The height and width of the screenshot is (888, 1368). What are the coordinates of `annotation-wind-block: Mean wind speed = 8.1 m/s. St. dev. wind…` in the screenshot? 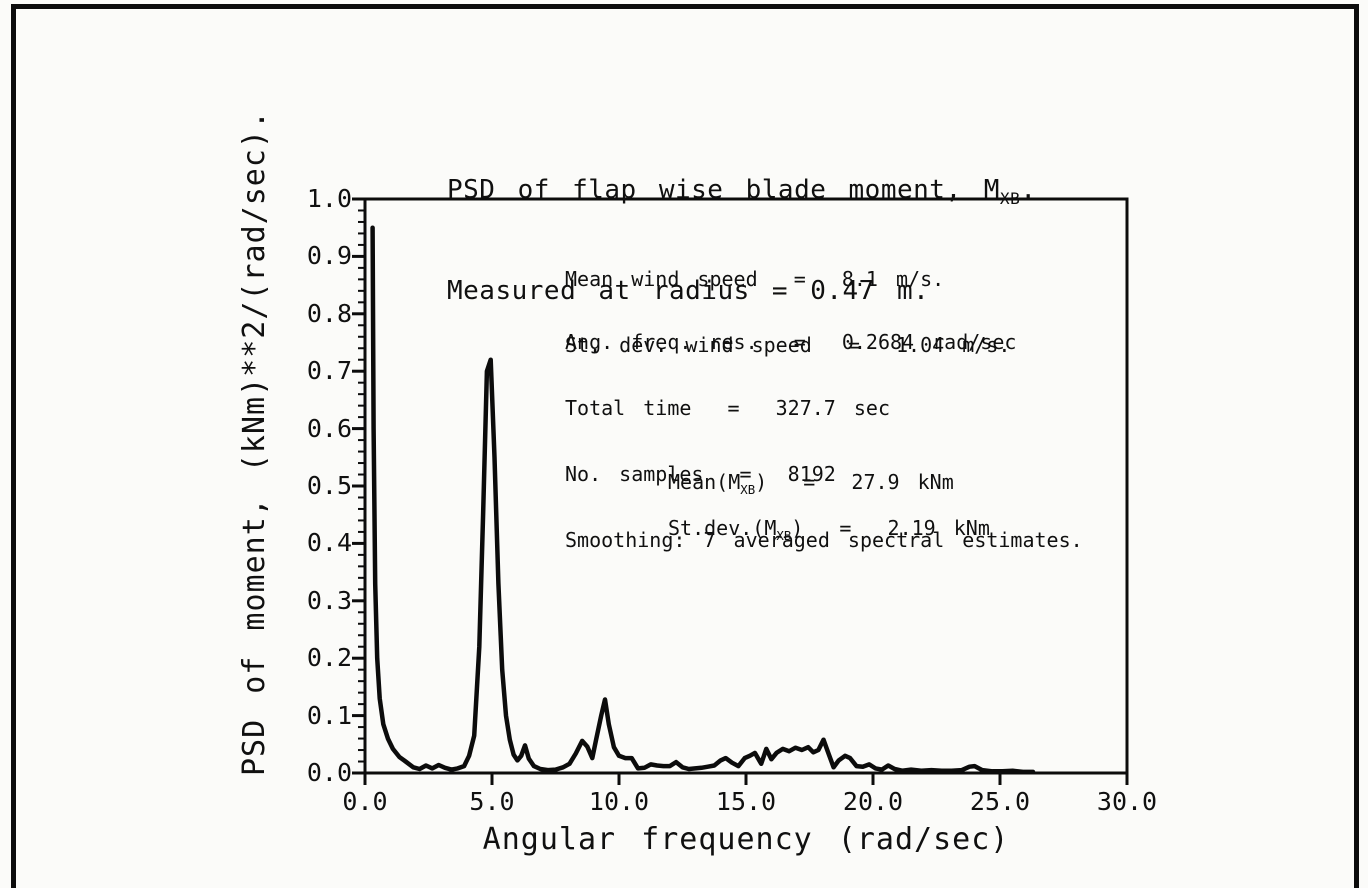 It's located at (787, 301).